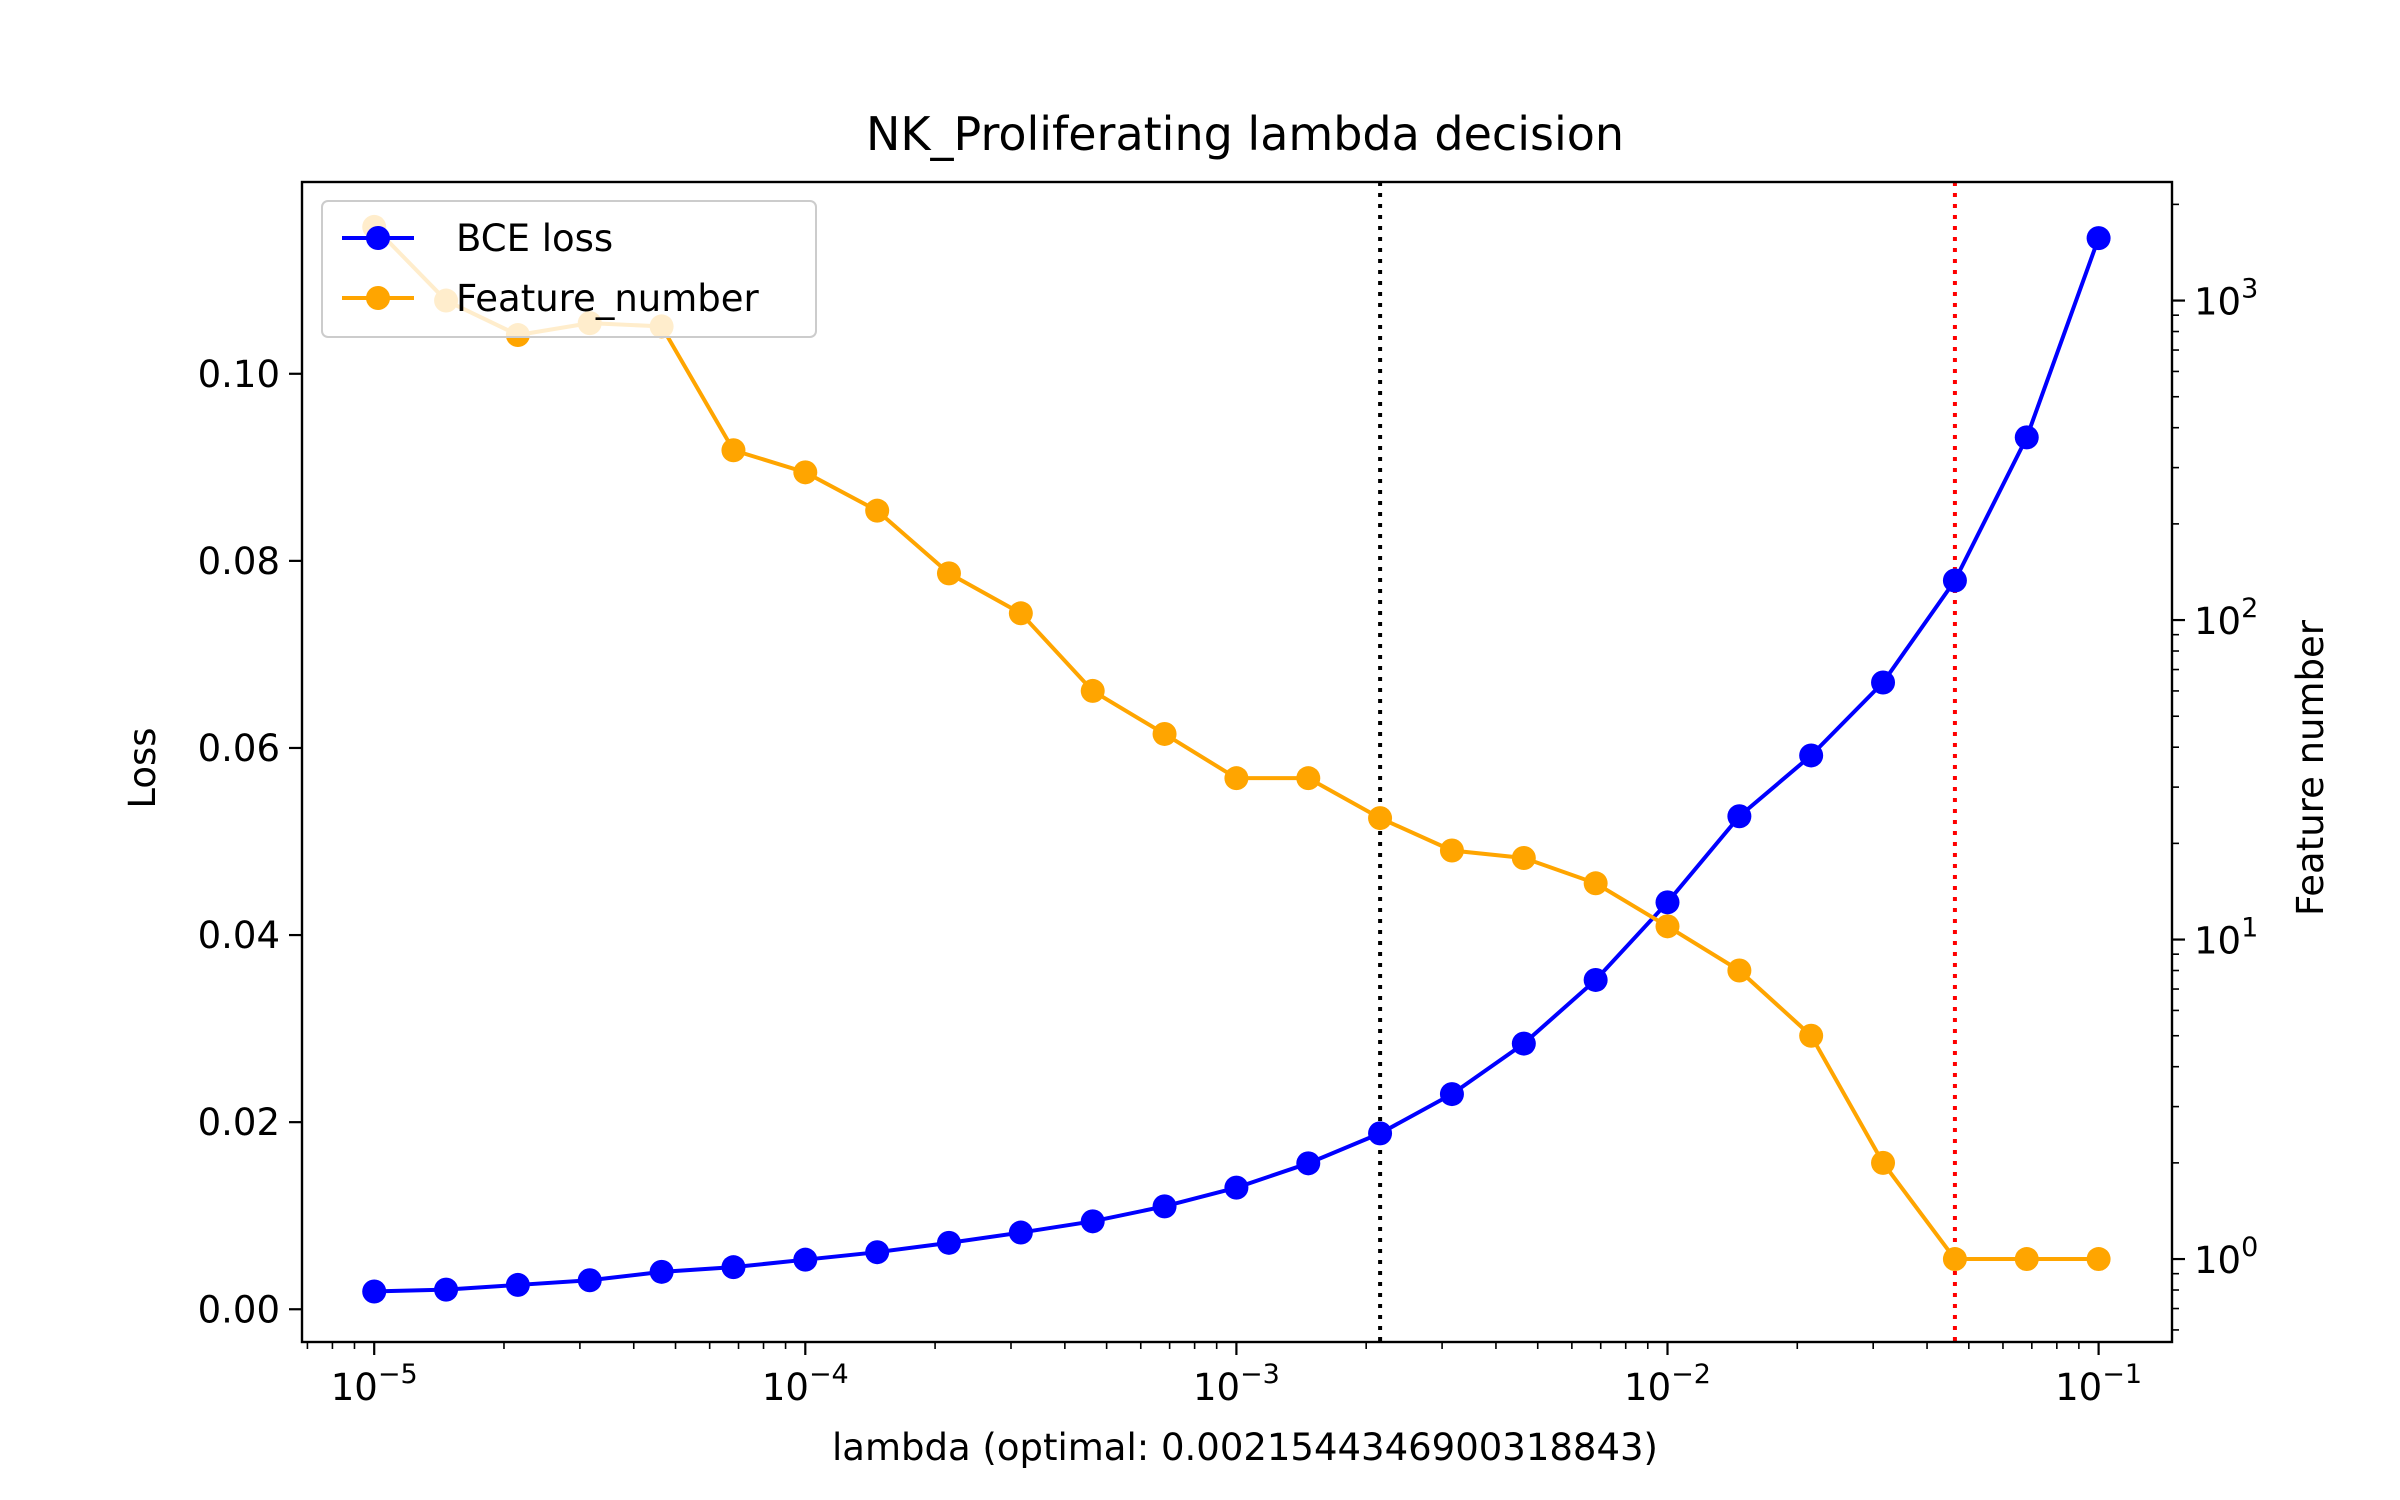  I want to click on y-axis-label: Loss, so click(142, 767).